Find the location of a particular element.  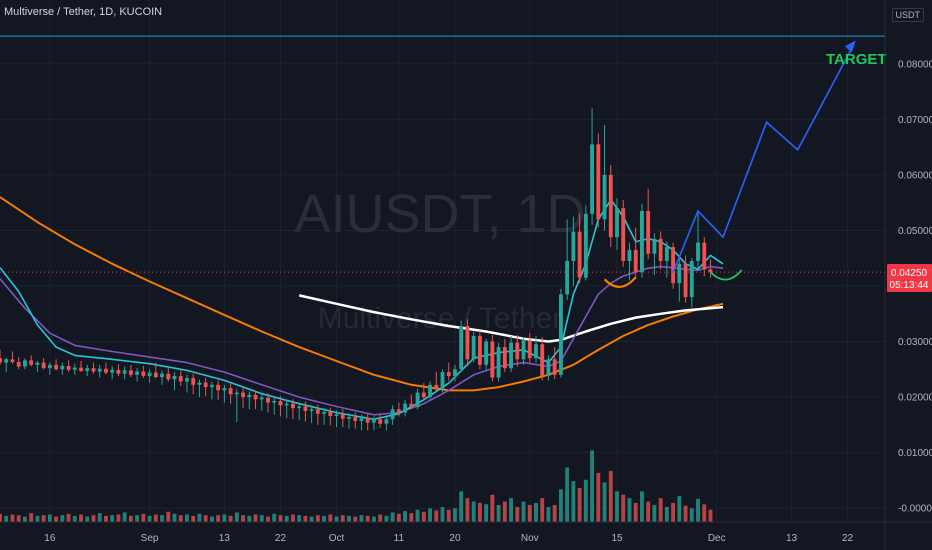

price-axis-label: 0.06000 is located at coordinates (915, 175).